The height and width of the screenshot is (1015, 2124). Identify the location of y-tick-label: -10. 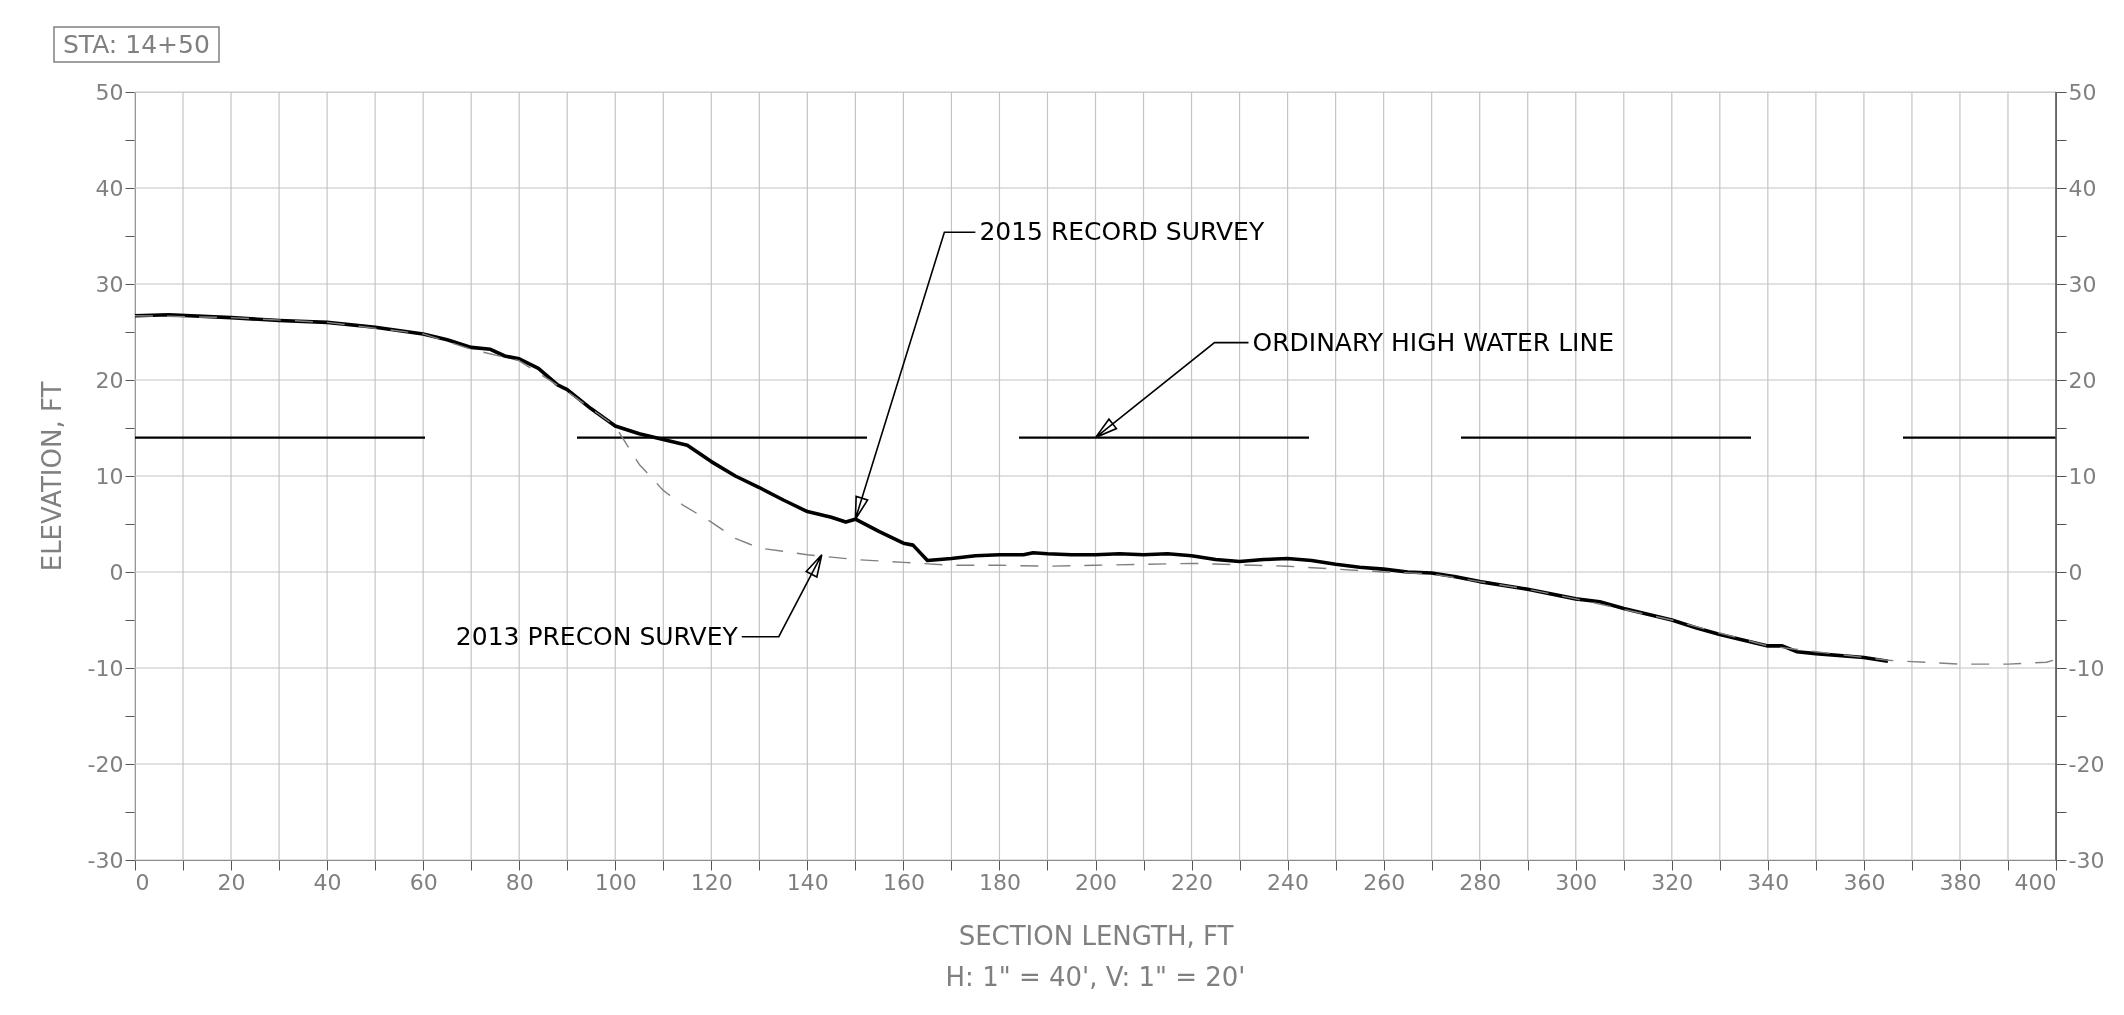
(105, 668).